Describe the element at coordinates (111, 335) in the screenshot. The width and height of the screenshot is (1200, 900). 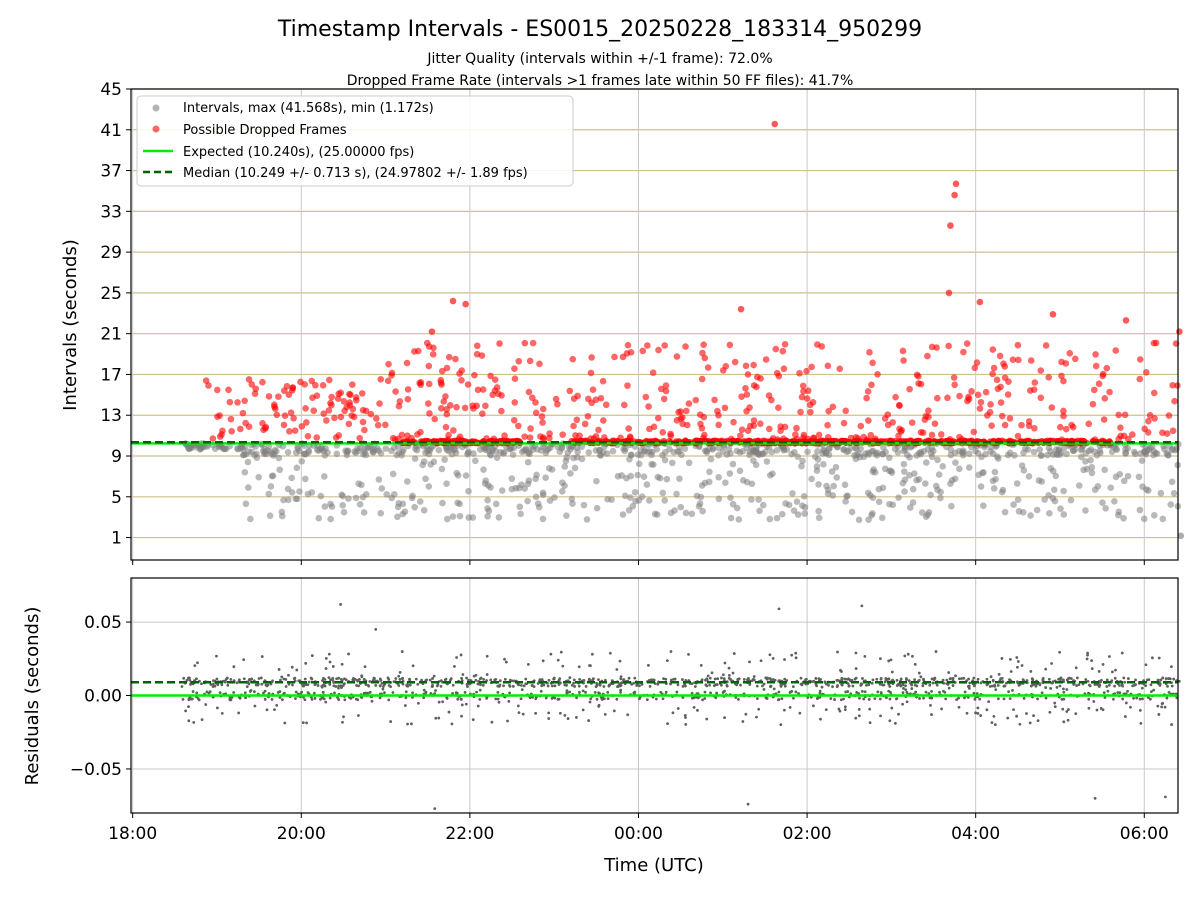
I see `y-tick-label: 21` at that location.